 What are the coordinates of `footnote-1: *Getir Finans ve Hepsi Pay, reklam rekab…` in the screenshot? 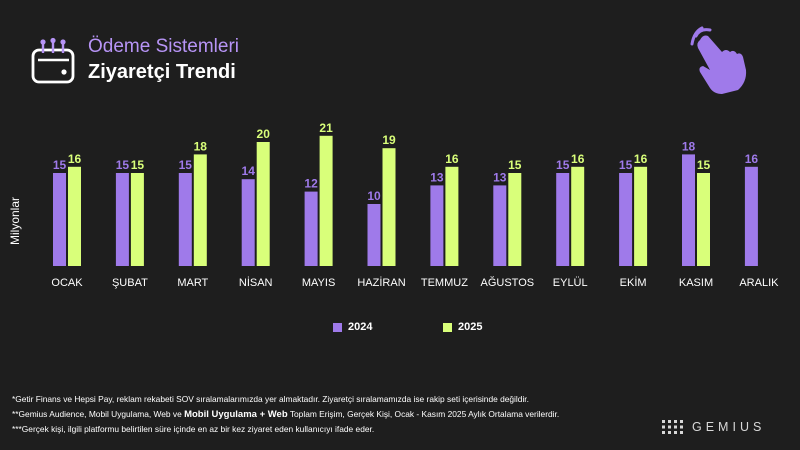 It's located at (270, 399).